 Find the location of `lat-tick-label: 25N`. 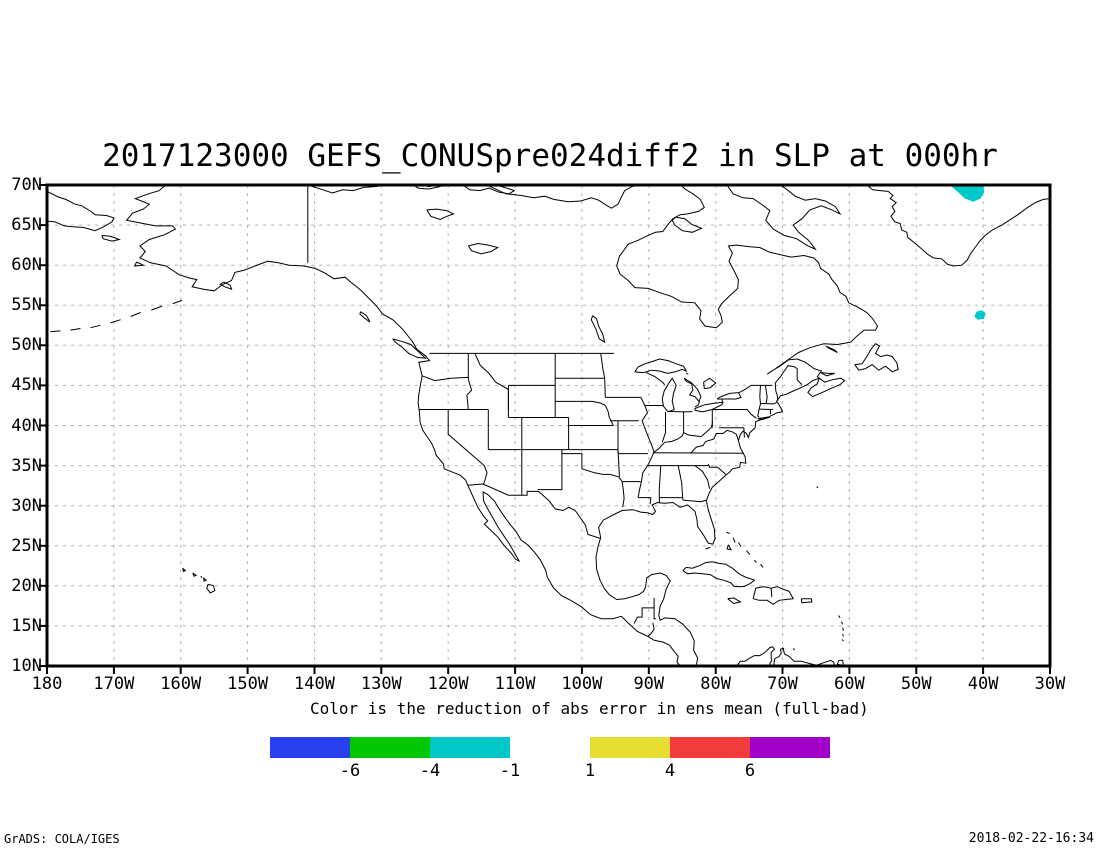

lat-tick-label: 25N is located at coordinates (26, 545).